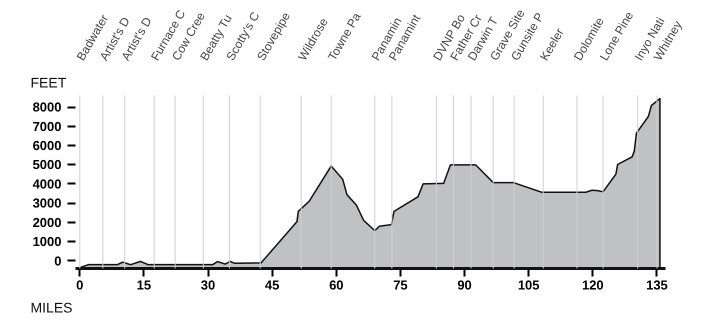 The width and height of the screenshot is (715, 320). I want to click on x-tick-label: 0, so click(80, 285).